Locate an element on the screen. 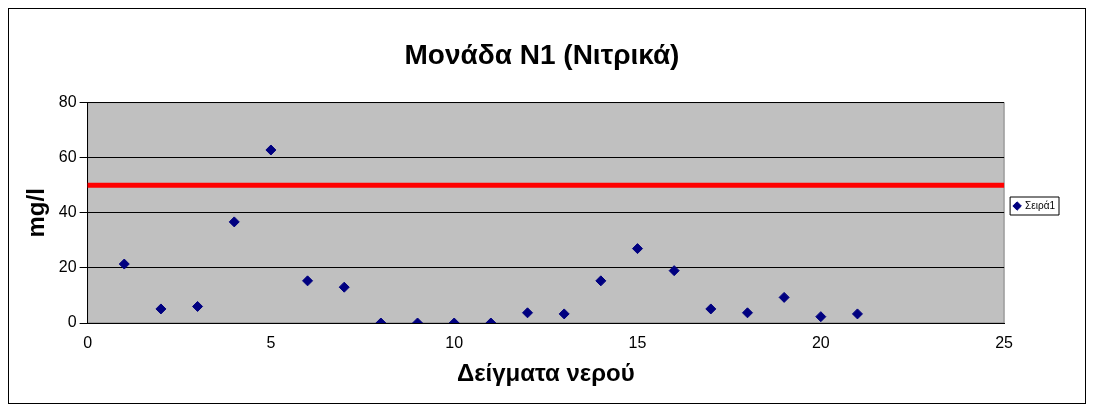 The width and height of the screenshot is (1094, 412). y-tick-label: 0 is located at coordinates (72, 322).